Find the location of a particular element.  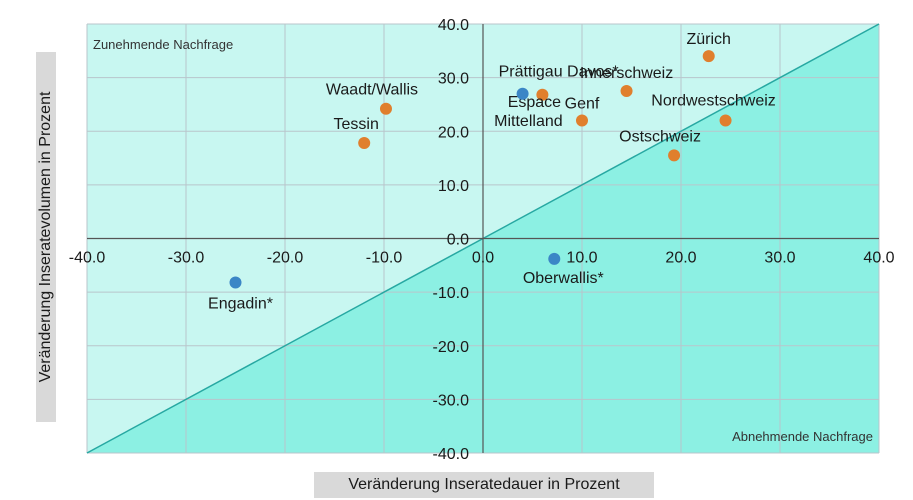

region-label-lower: Abnehmende Nachfrage is located at coordinates (802, 436).